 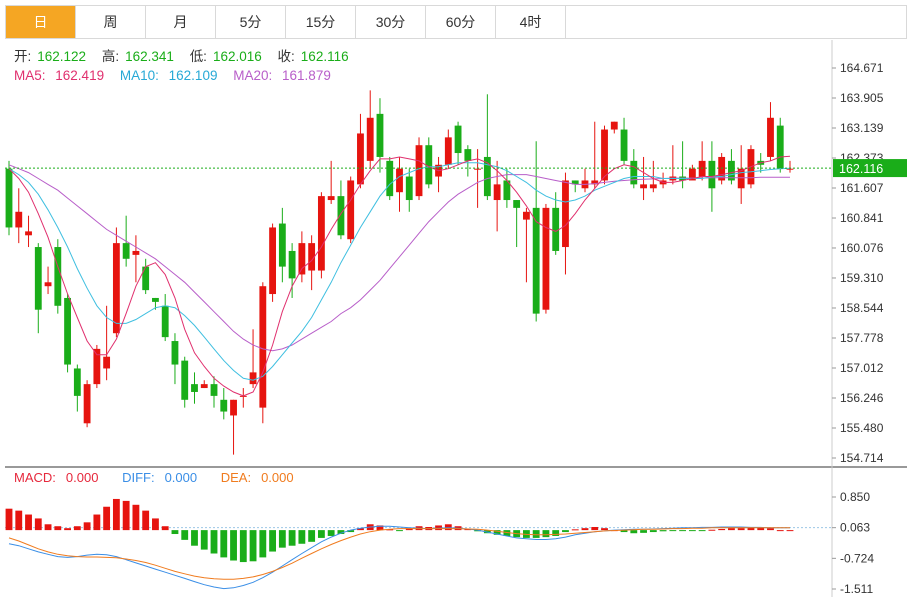 I want to click on high-label: 高:, so click(x=110, y=56).